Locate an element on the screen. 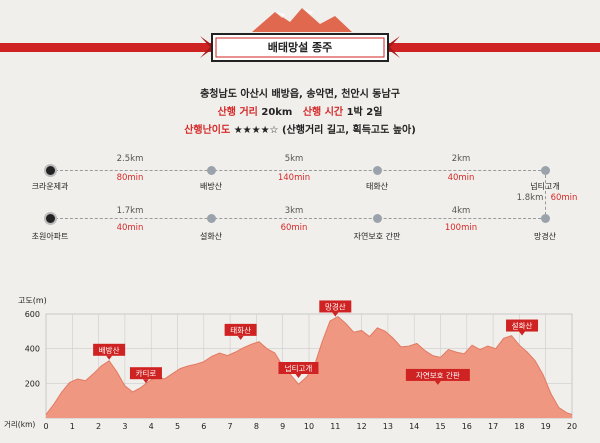 This screenshot has width=600, height=443. segment-time: 80min is located at coordinates (130, 178).